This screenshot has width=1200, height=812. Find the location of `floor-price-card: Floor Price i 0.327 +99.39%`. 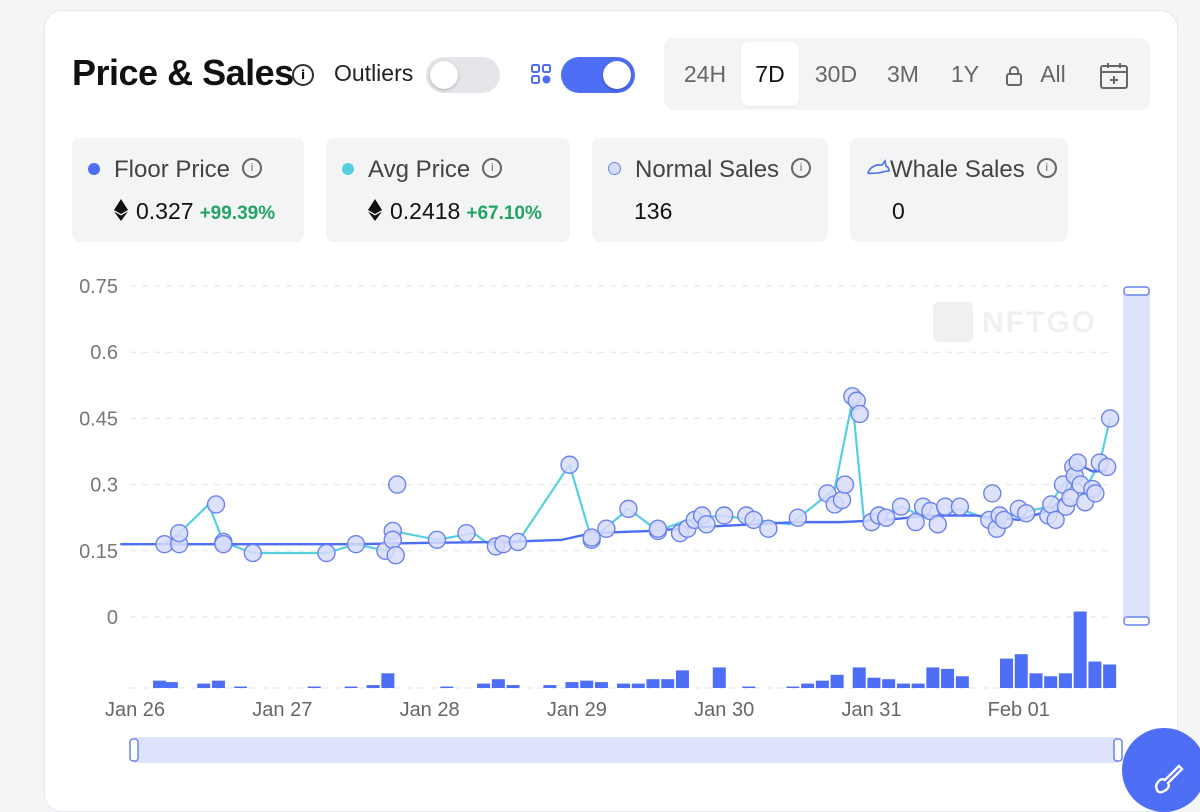

floor-price-card: Floor Price i 0.327 +99.39% is located at coordinates (188, 190).